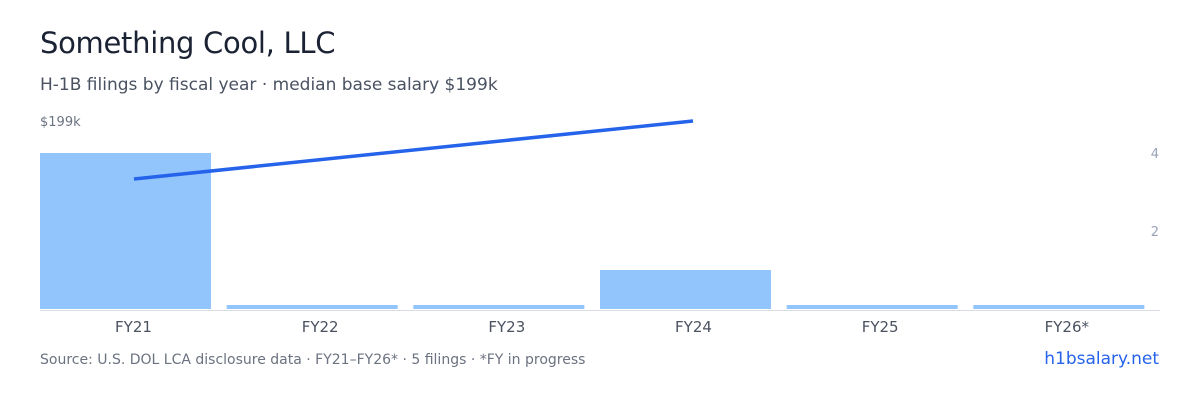 The height and width of the screenshot is (400, 1200). Describe the element at coordinates (693, 327) in the screenshot. I see `x-tick-label: FY24` at that location.